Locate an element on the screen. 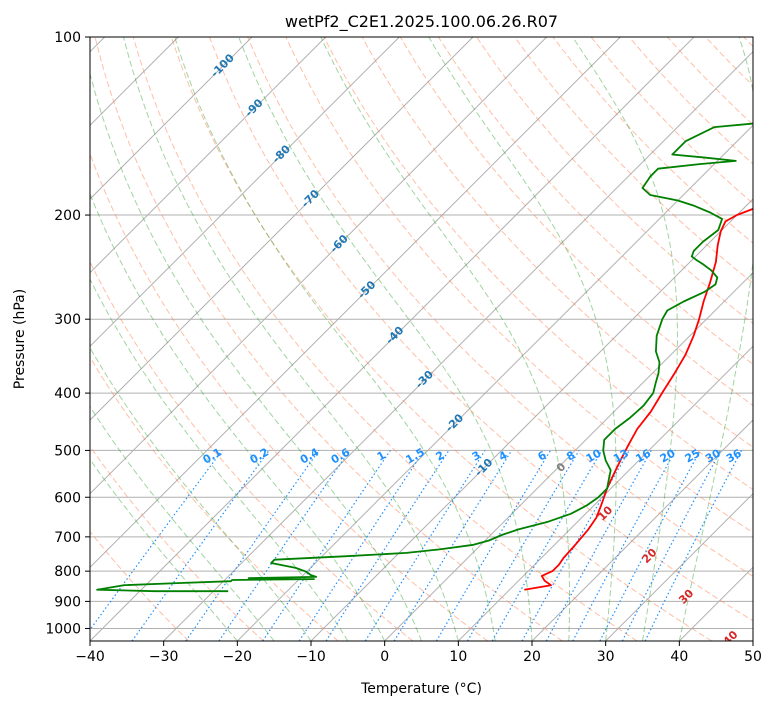  mixing-ratio-label: 25 is located at coordinates (693, 456).